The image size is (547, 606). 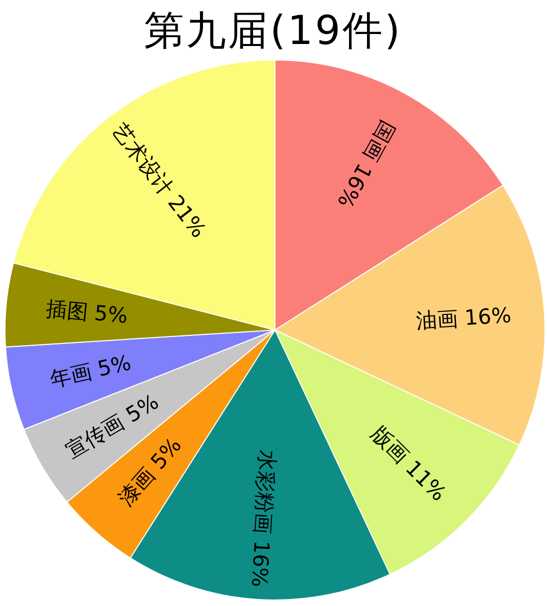 What do you see at coordinates (91, 371) in the screenshot?
I see `slice-label: 年画 5%` at bounding box center [91, 371].